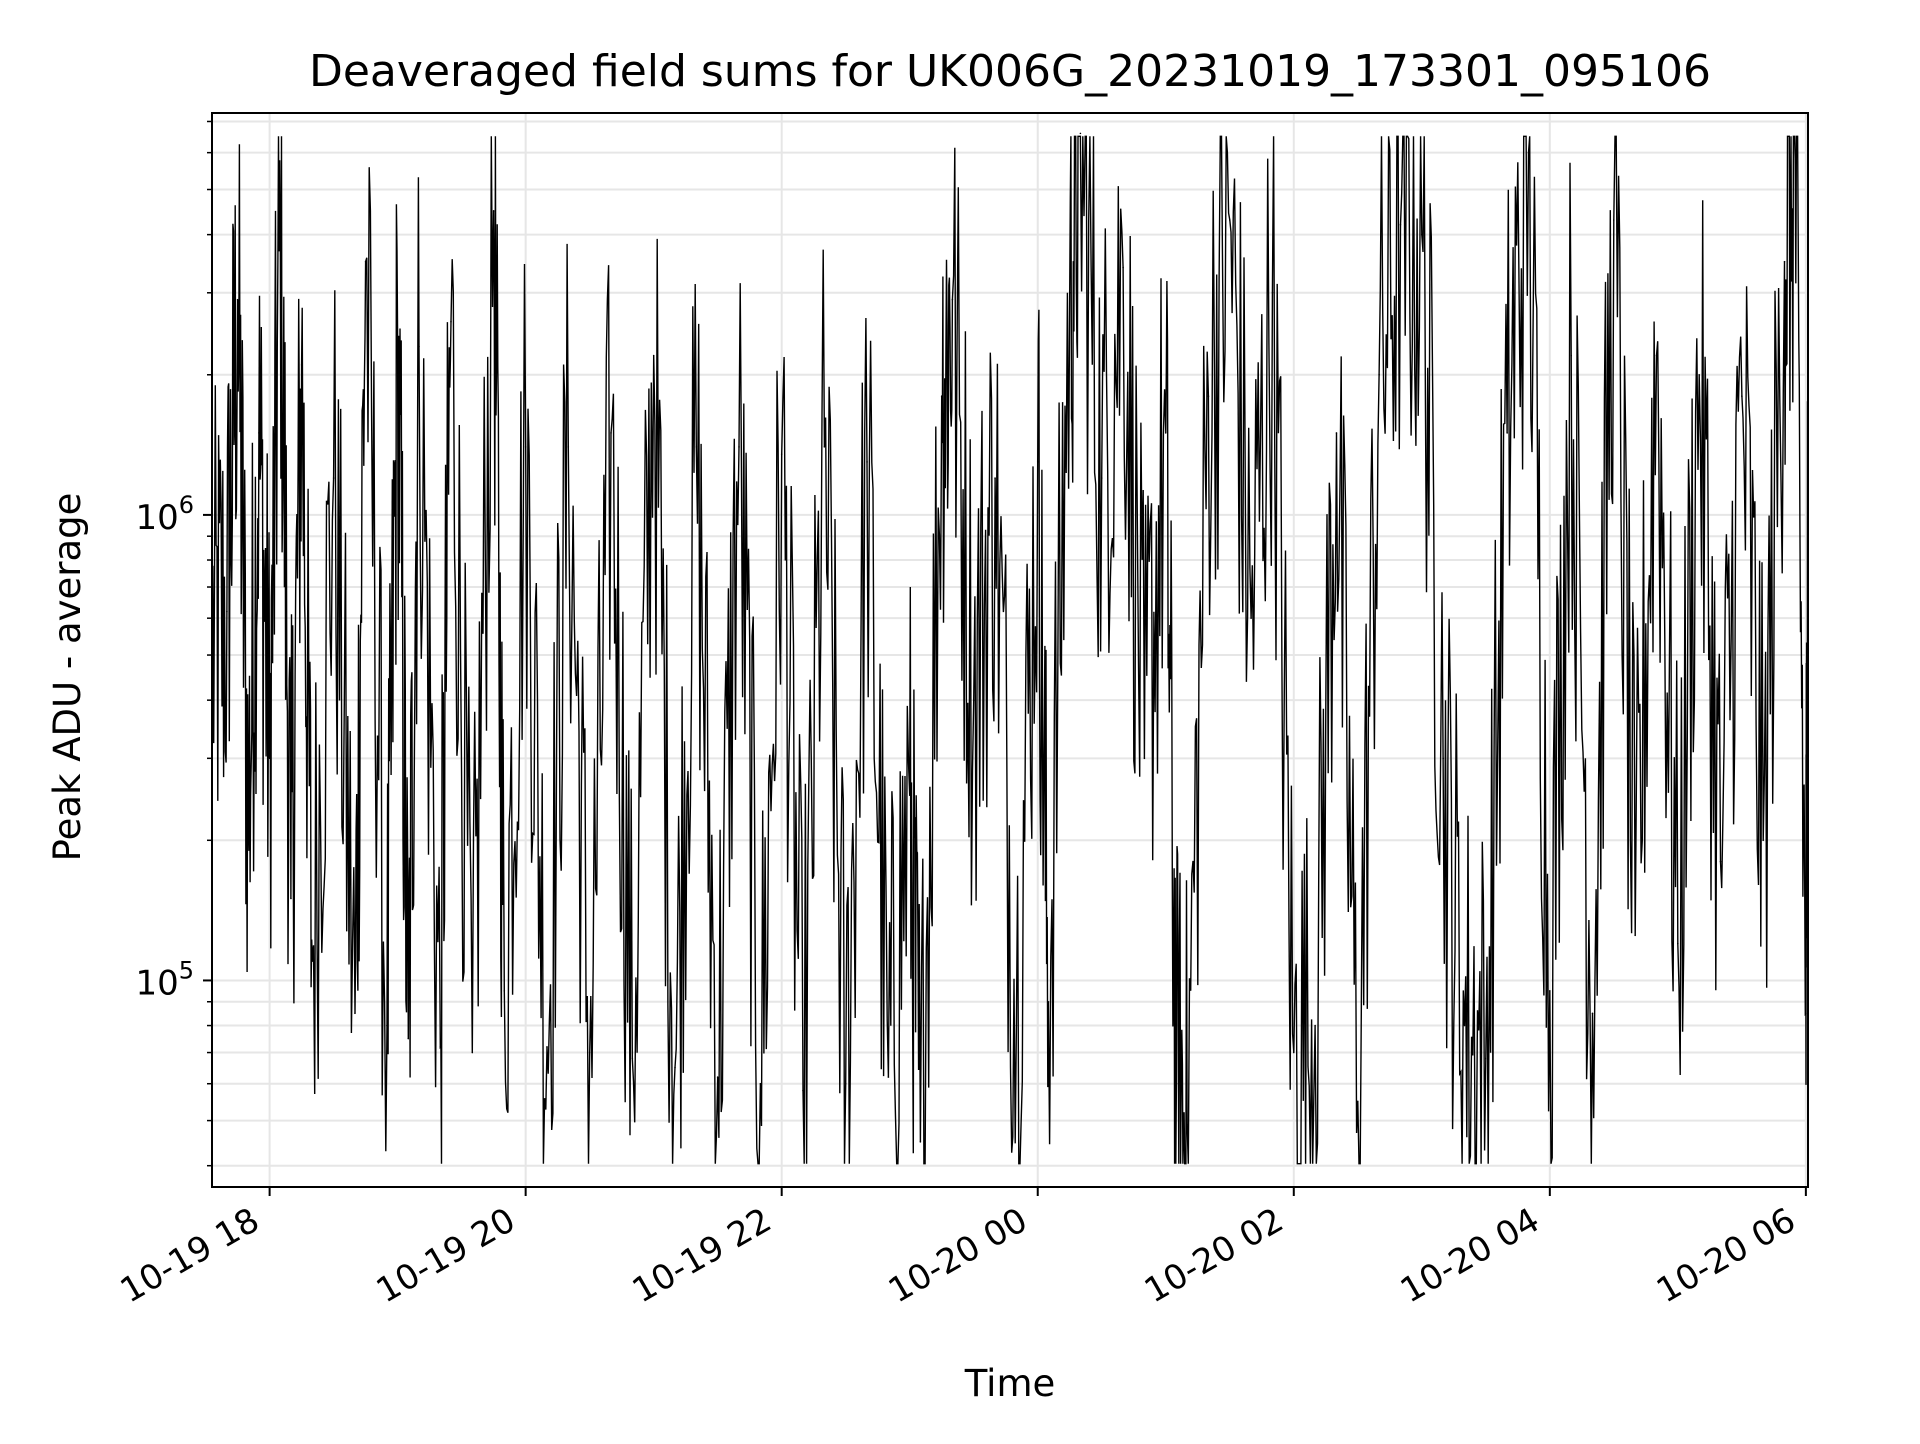 The height and width of the screenshot is (1444, 1920). I want to click on y-axis-label: Peak ADU - average, so click(67, 677).